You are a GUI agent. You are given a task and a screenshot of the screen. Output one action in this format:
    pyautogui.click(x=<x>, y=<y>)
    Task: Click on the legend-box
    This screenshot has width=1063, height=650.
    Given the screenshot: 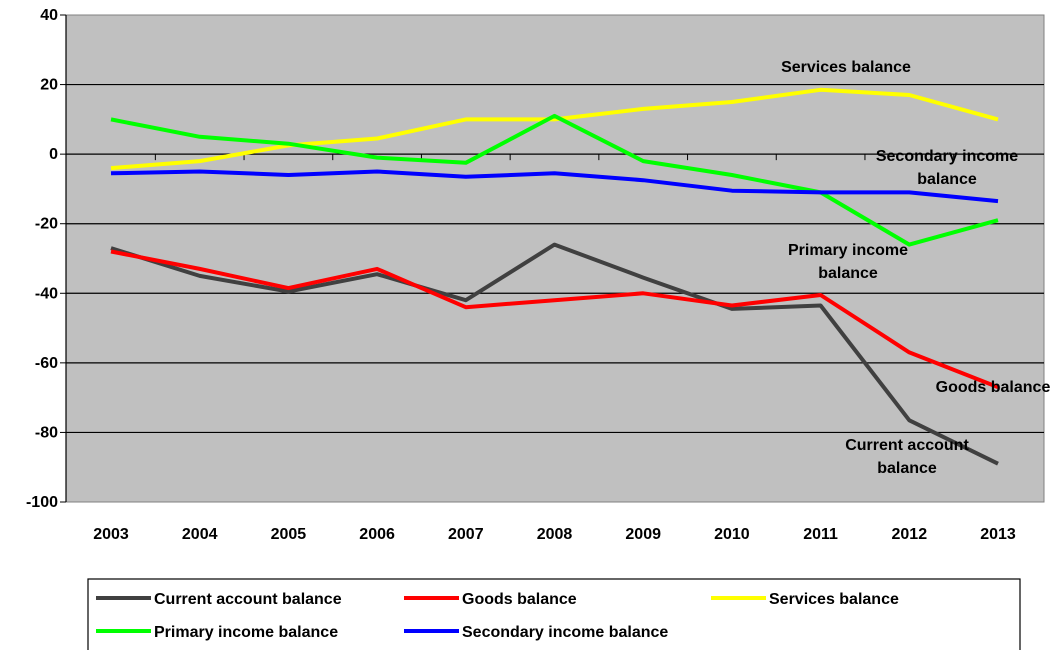 What is the action you would take?
    pyautogui.click(x=554, y=614)
    